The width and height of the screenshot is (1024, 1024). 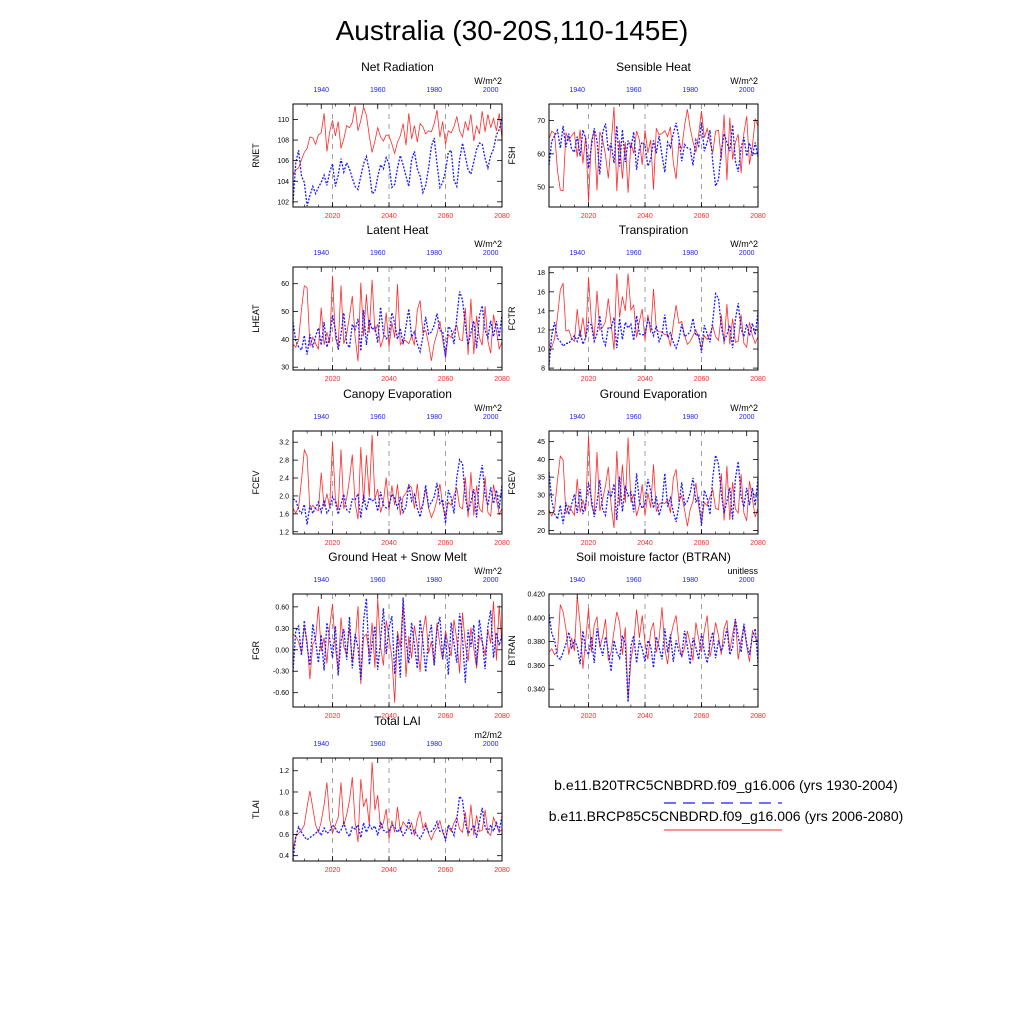 What do you see at coordinates (284, 835) in the screenshot?
I see `ytick-label: 0.6` at bounding box center [284, 835].